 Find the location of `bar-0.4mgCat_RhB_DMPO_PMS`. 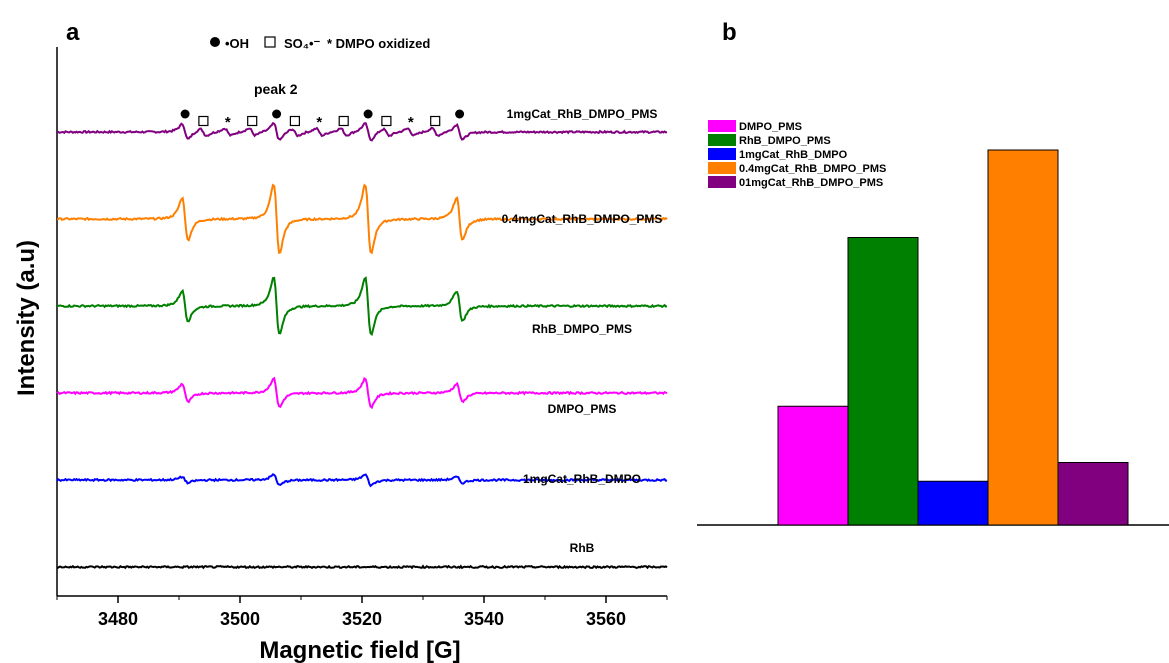

bar-0.4mgCat_RhB_DMPO_PMS is located at coordinates (1023, 337).